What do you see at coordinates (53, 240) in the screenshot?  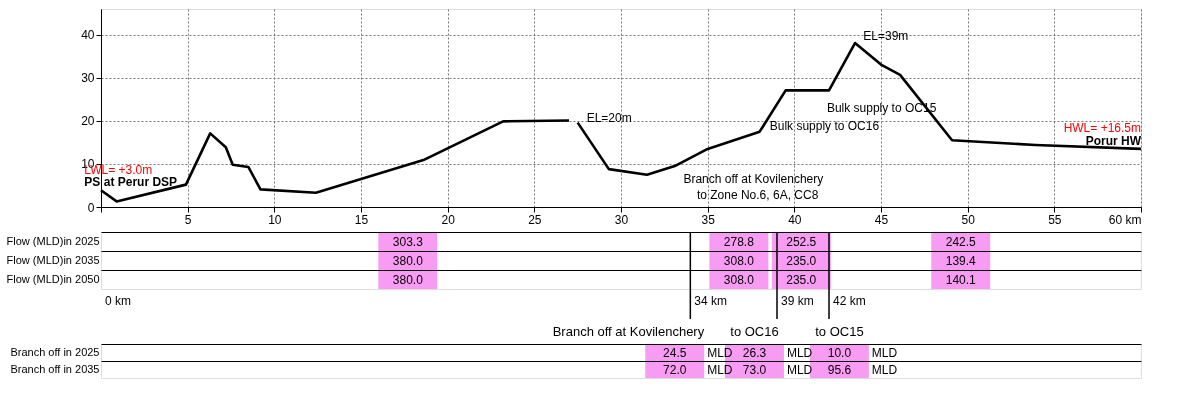 I see `y-tick-label: Flow (MLD)in 2025` at bounding box center [53, 240].